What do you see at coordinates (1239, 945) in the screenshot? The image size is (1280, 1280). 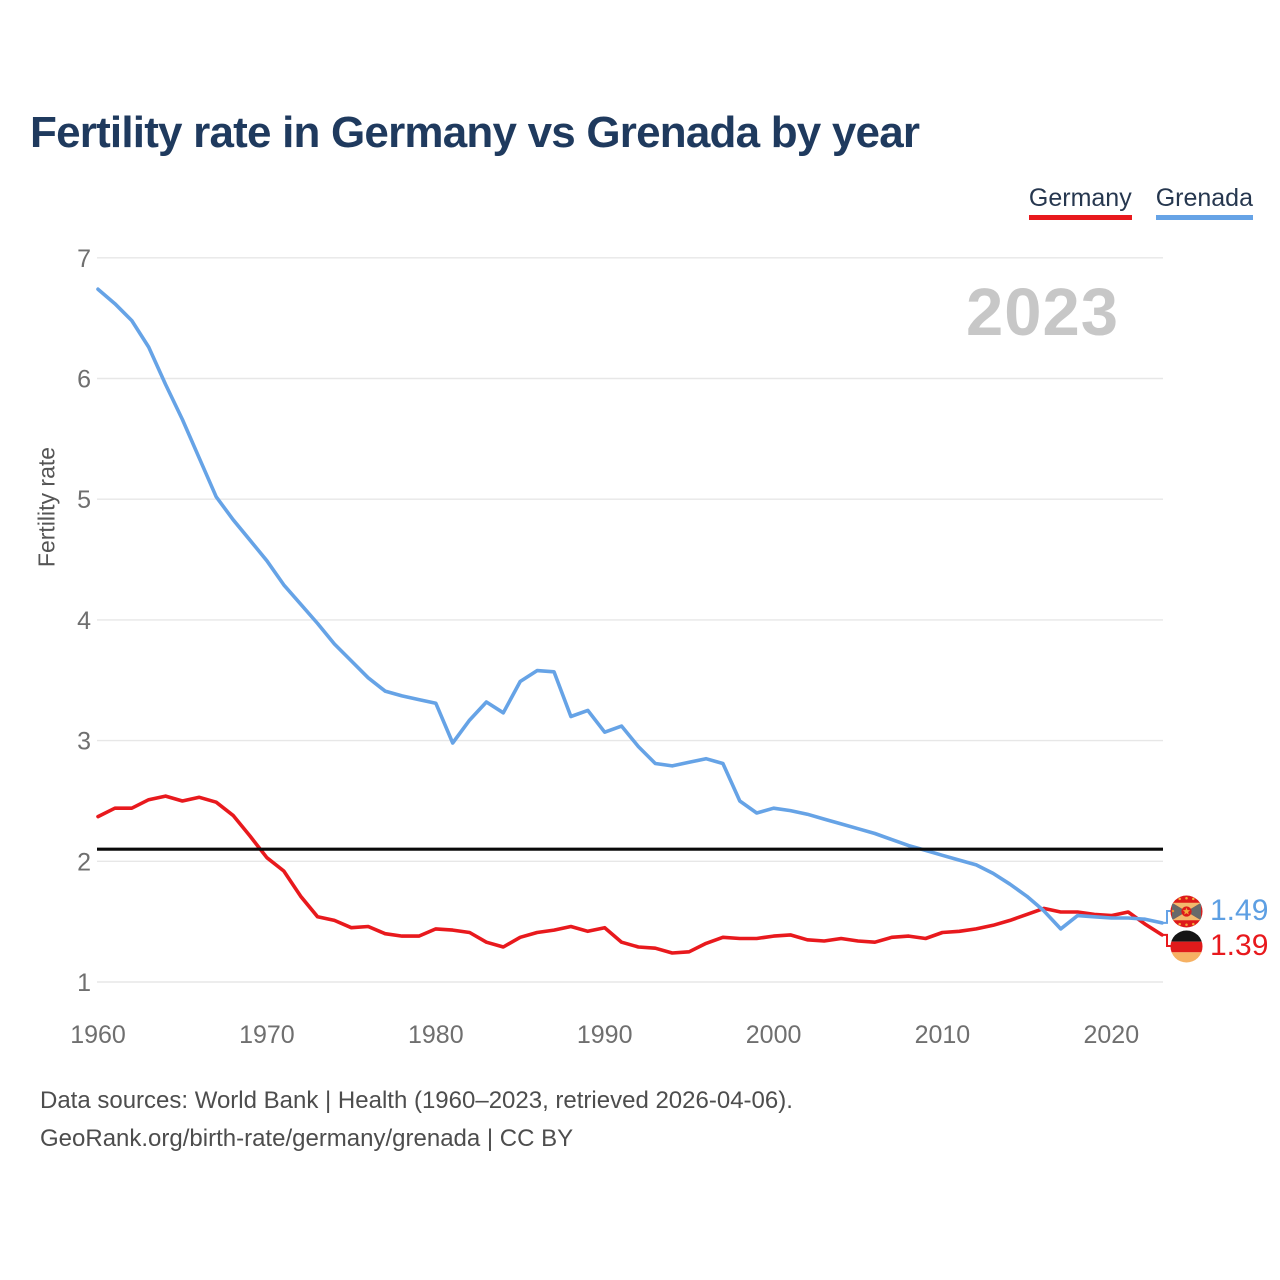 I see `germany-end-value: 1.39` at bounding box center [1239, 945].